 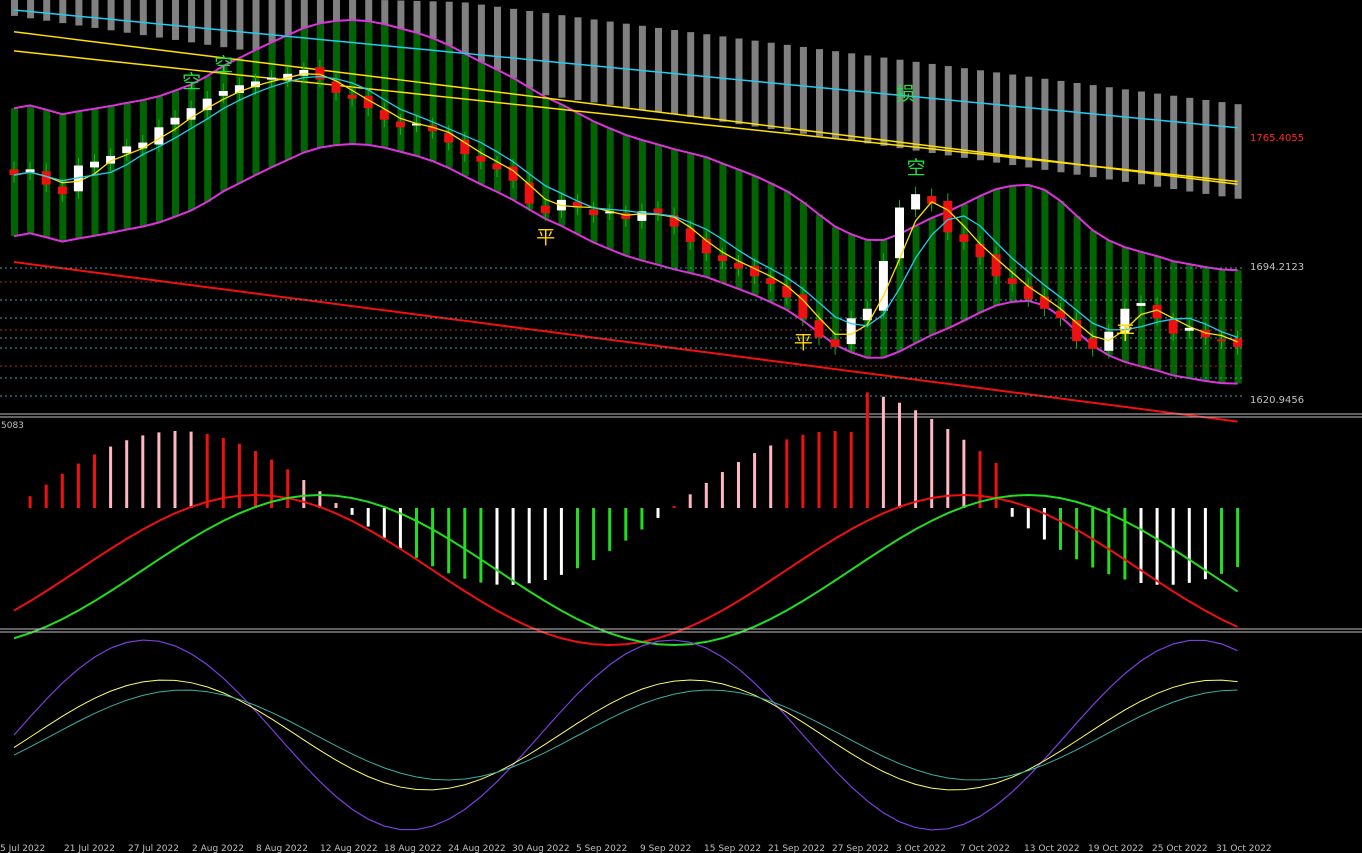 I want to click on date-axis-label: 18 Aug 2022, so click(x=413, y=848).